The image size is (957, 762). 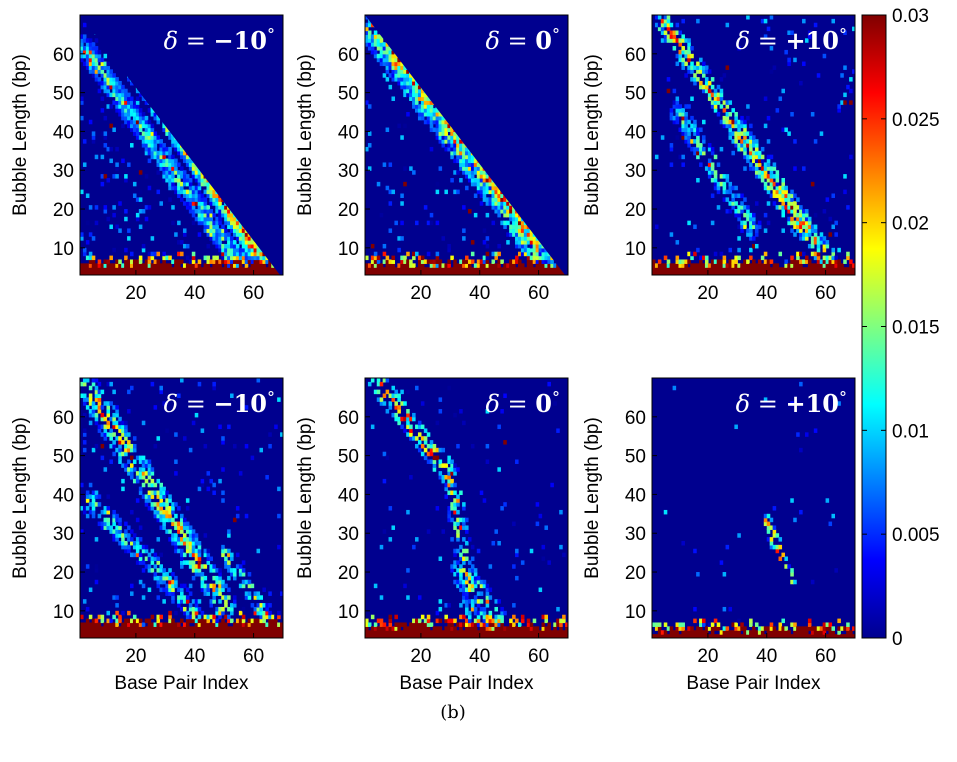 I want to click on heatmap-area, so click(x=753, y=508).